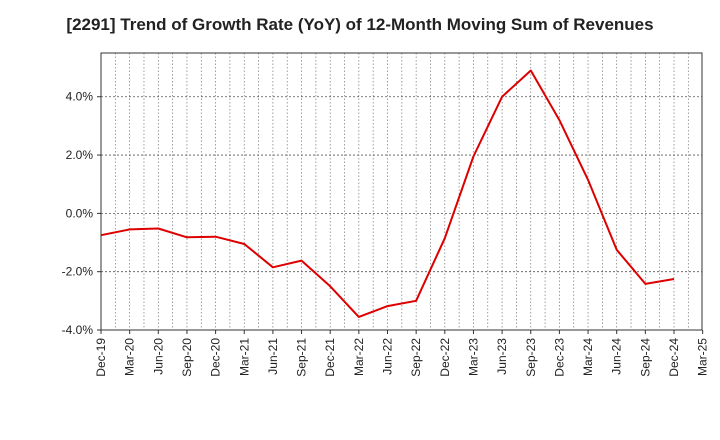  Describe the element at coordinates (330, 357) in the screenshot. I see `x-tick-label: Dec-21` at that location.